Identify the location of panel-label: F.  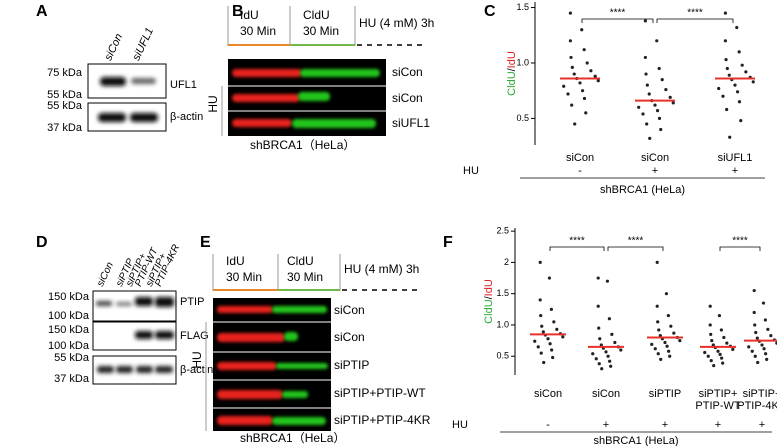
(448, 242).